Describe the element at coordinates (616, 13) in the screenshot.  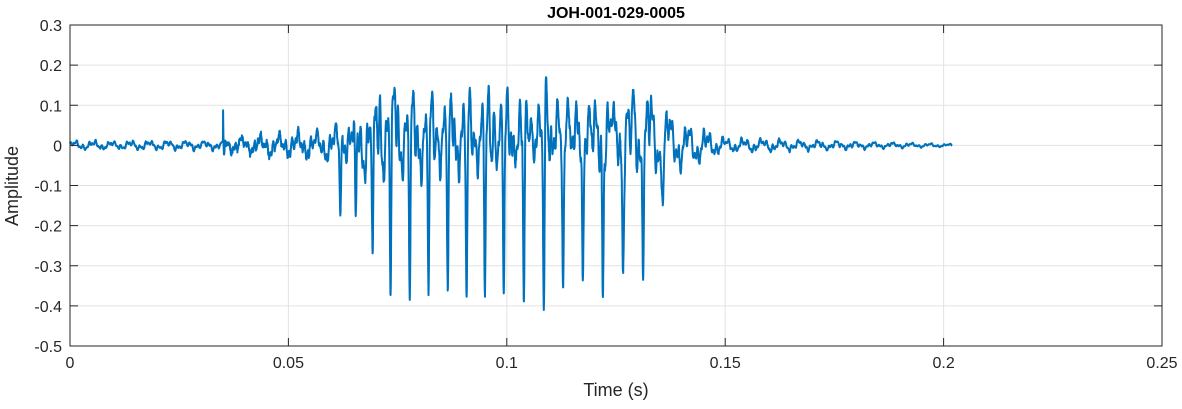
I see `chart-title: JOH-001-029-0005` at that location.